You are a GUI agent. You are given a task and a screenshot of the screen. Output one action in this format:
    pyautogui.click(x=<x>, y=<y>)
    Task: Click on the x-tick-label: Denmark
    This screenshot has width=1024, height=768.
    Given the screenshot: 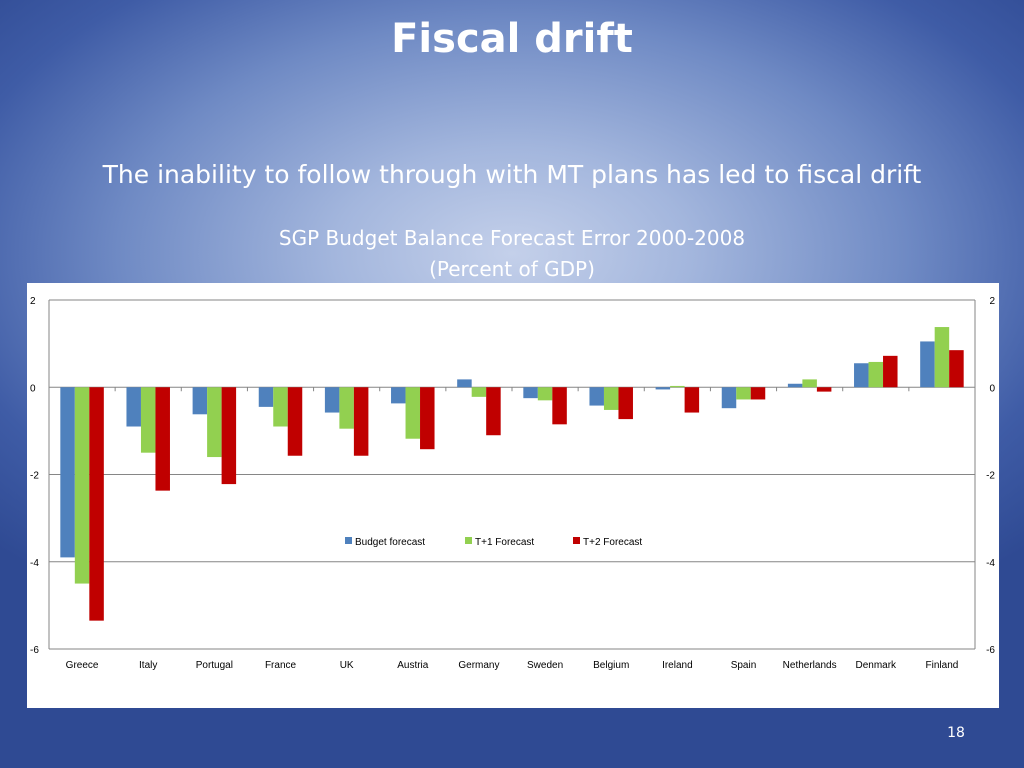 What is the action you would take?
    pyautogui.click(x=876, y=665)
    